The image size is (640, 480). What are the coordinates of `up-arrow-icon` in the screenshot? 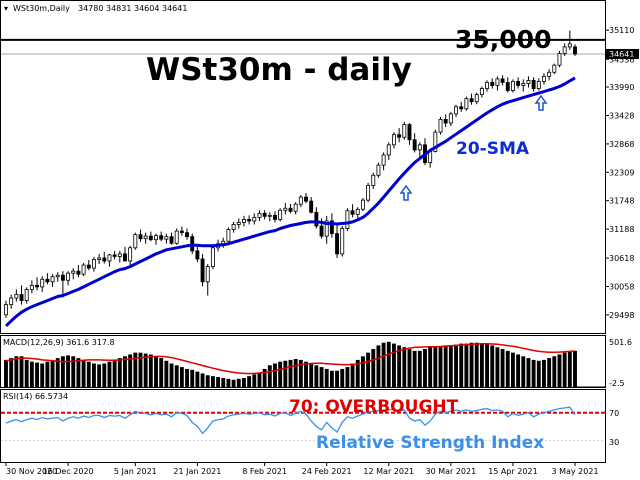 It's located at (541, 102).